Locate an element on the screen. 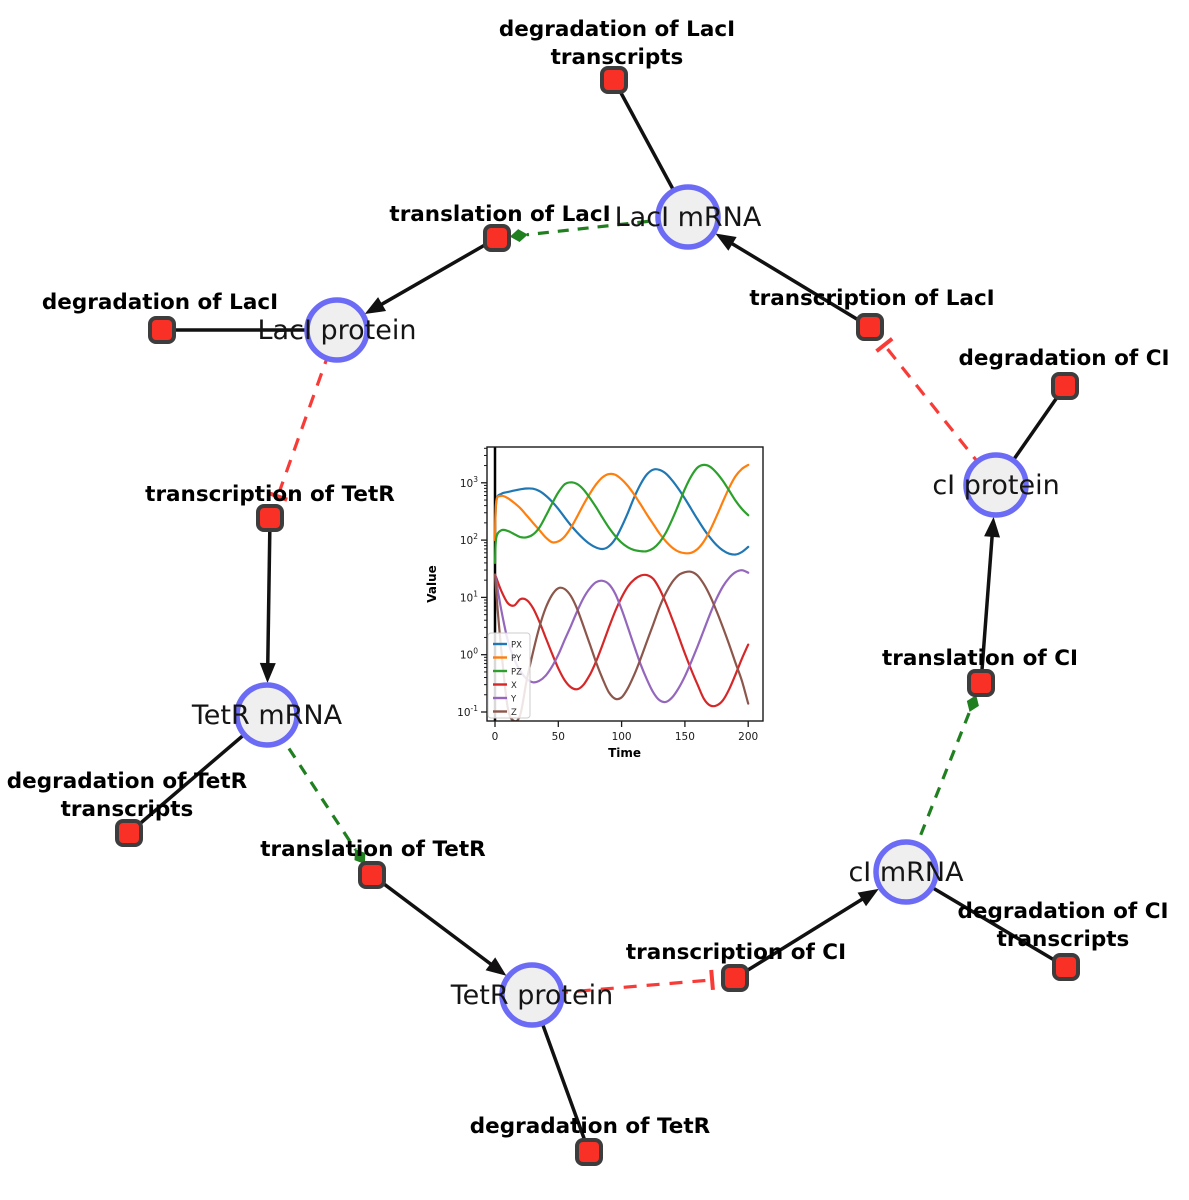  reaction-label-deg_ci_tx-line1: transcripts is located at coordinates (1063, 939).